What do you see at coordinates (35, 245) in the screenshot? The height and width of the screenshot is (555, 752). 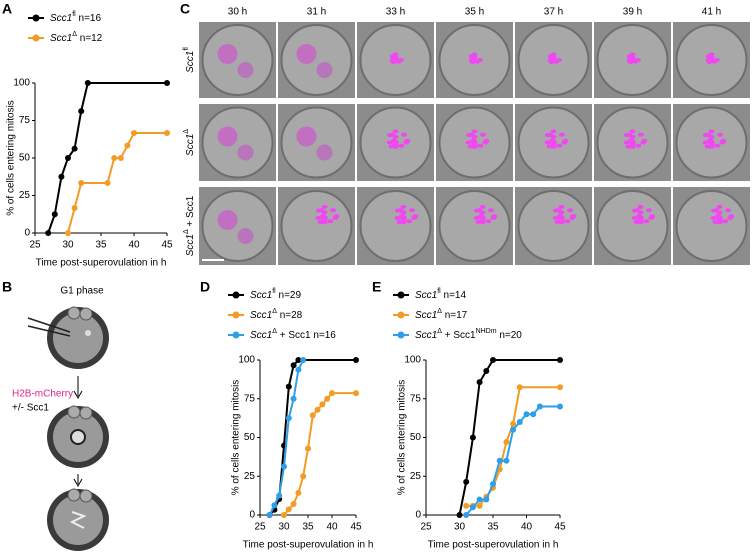 I see `x-tick-label: 25` at bounding box center [35, 245].